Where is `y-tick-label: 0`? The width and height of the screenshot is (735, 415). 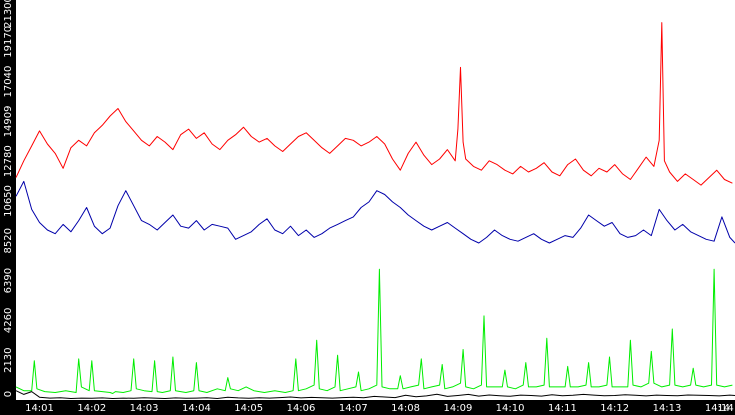
y-tick-label: 0 is located at coordinates (8, 394).